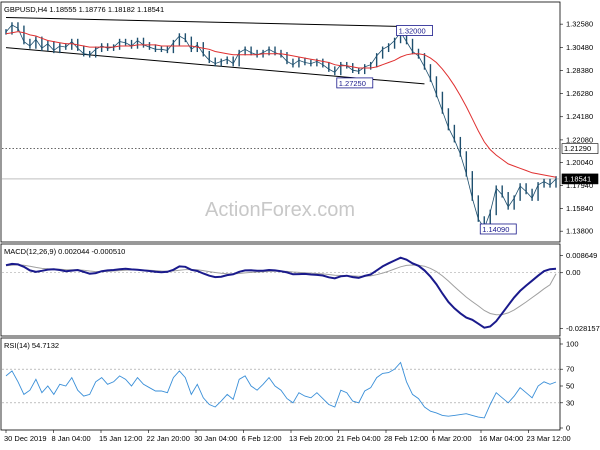 Image resolution: width=600 pixels, height=450 pixels. I want to click on price-y-tick-label: 1.24180, so click(579, 116).